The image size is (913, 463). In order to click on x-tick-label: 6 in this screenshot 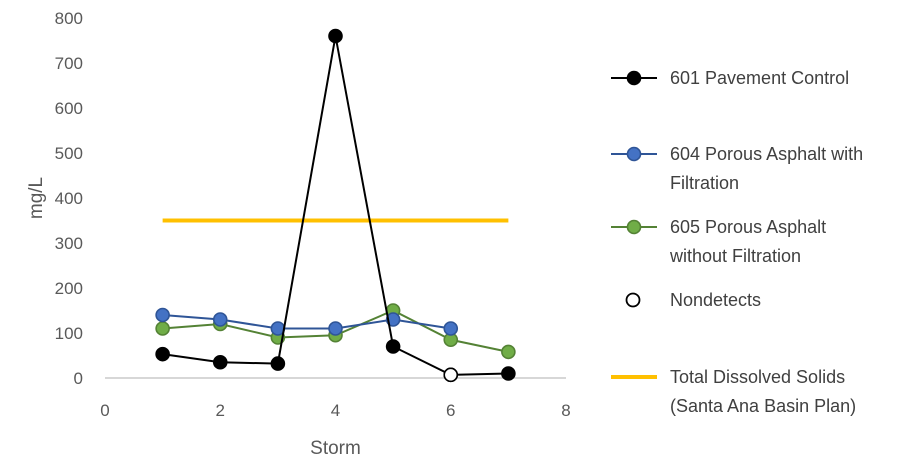, I will do `click(450, 410)`.